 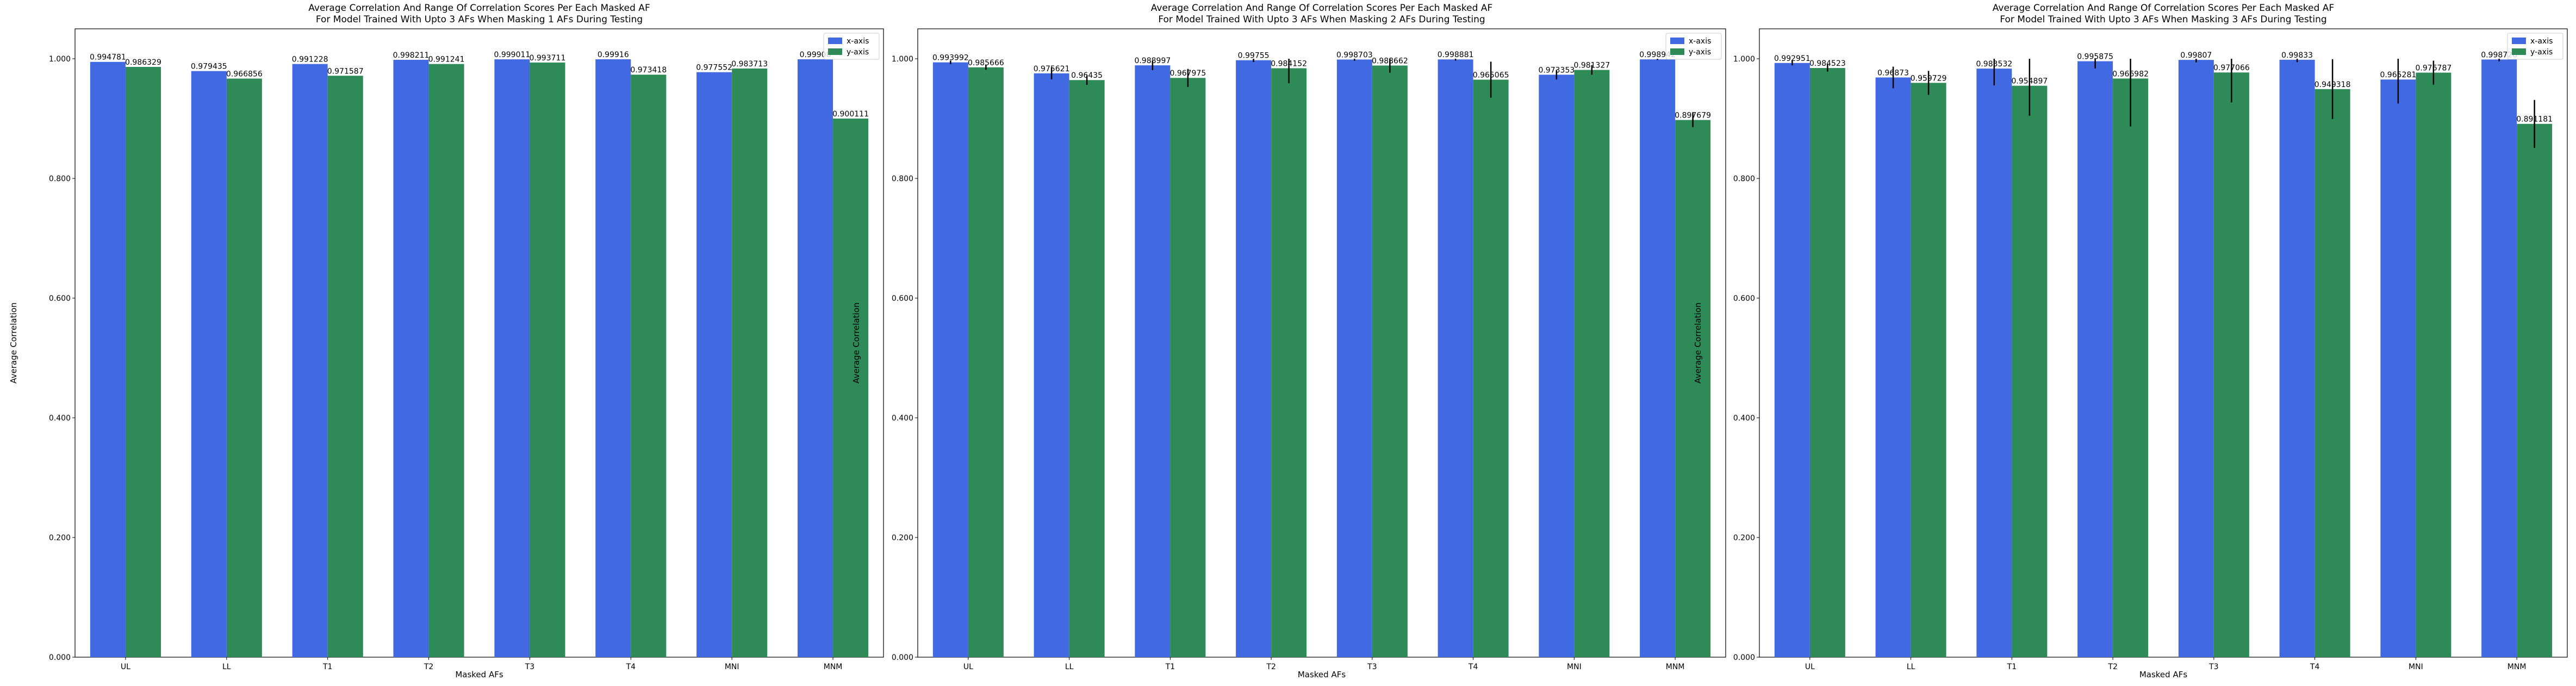 I want to click on data-label: 0.975621, so click(x=1052, y=69).